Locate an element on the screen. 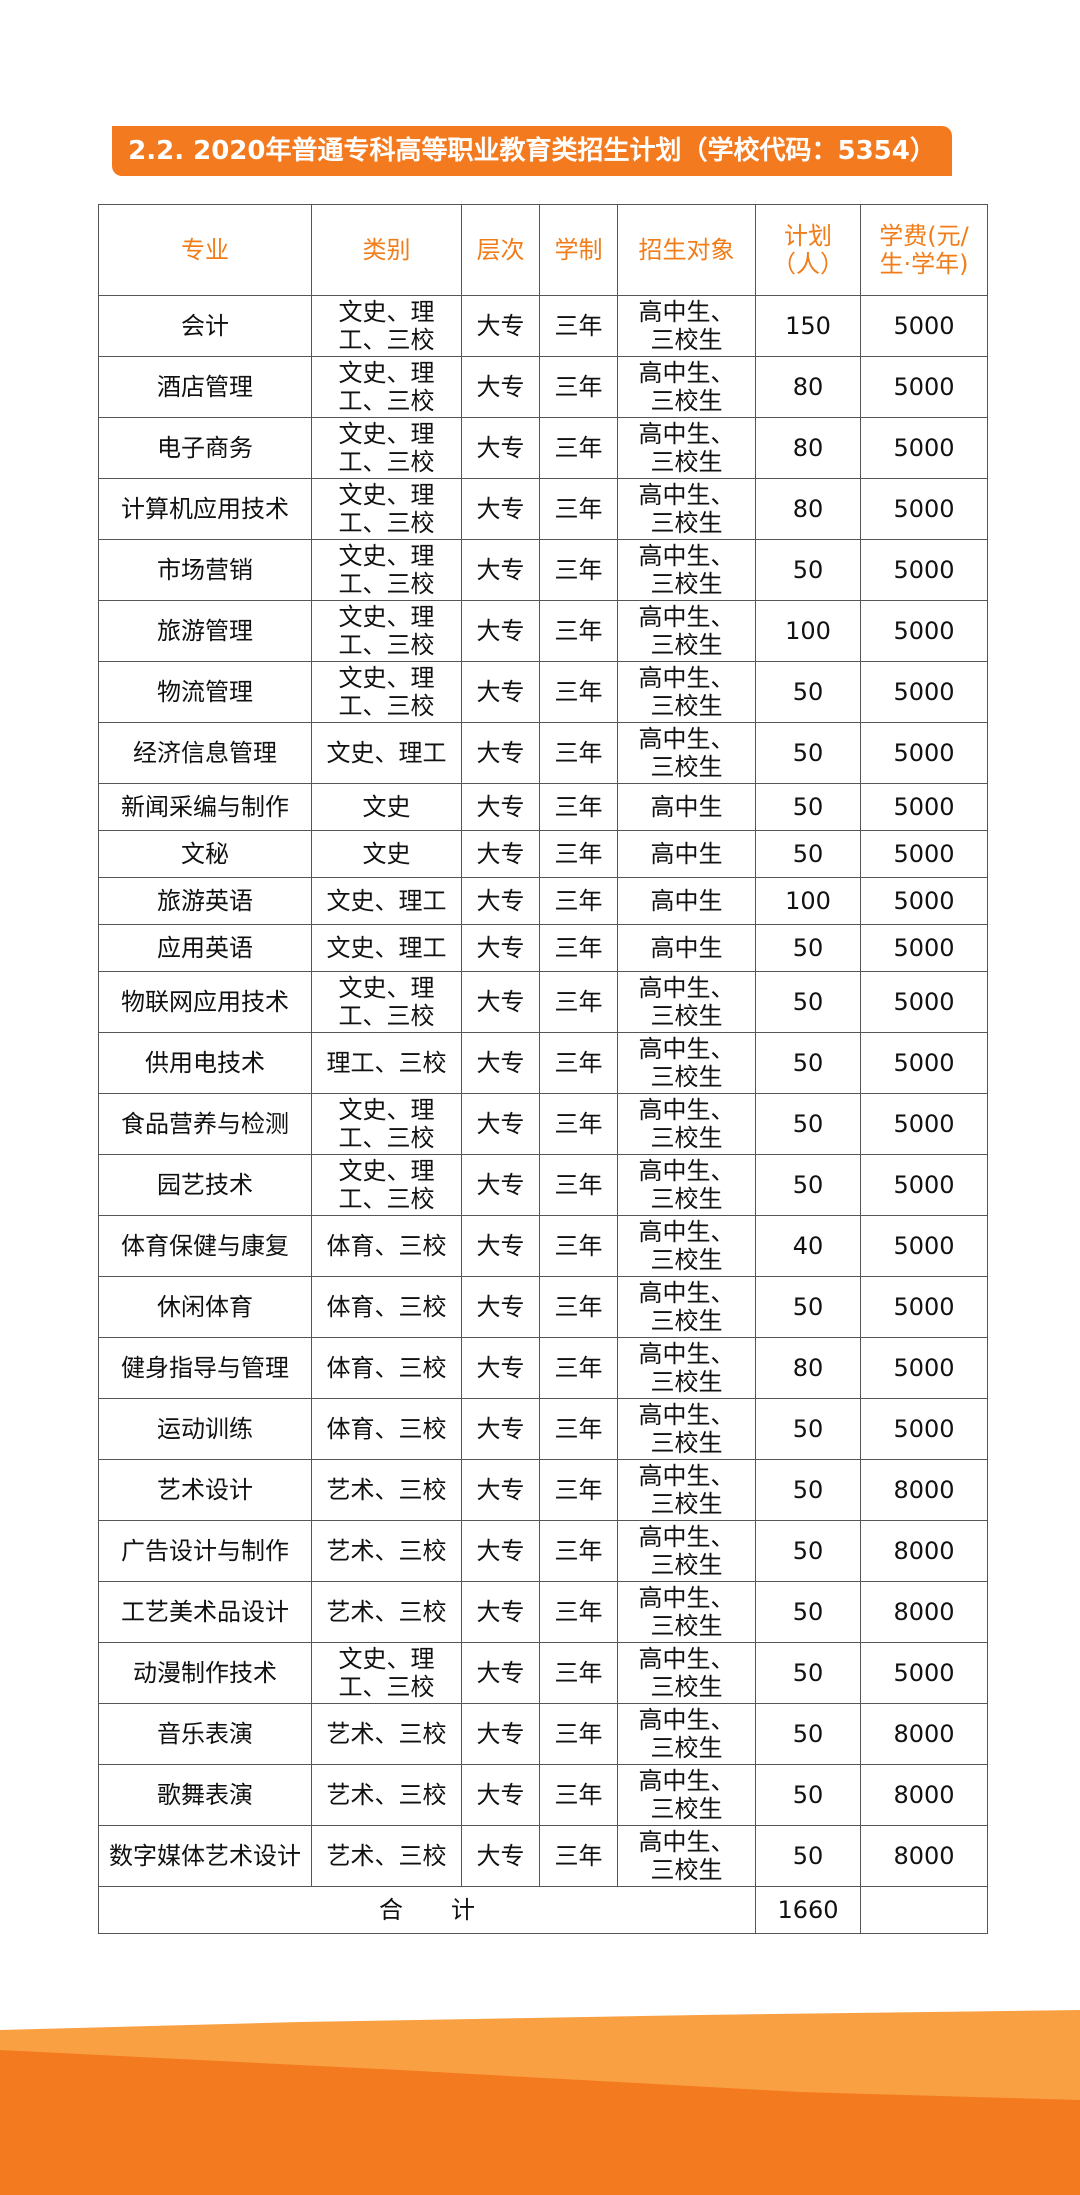 The width and height of the screenshot is (1080, 2195). header-cell: 层次 is located at coordinates (500, 250).